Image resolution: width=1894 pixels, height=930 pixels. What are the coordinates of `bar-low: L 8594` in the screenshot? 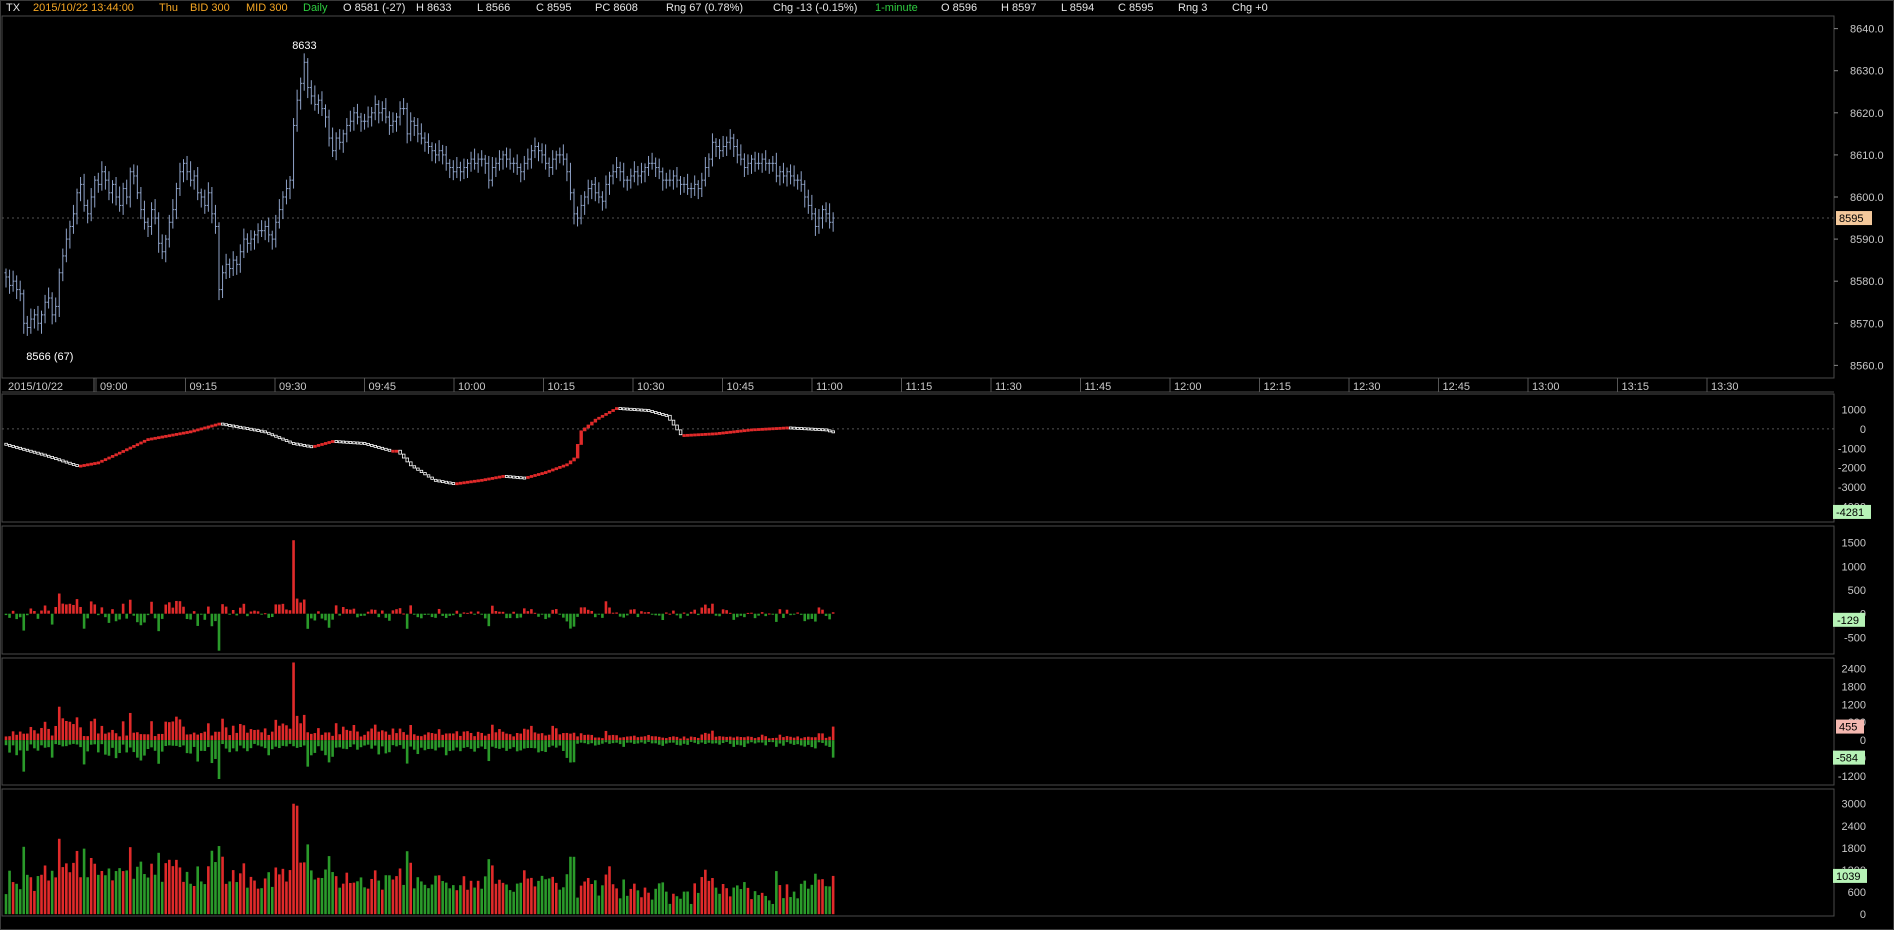 It's located at (1078, 8).